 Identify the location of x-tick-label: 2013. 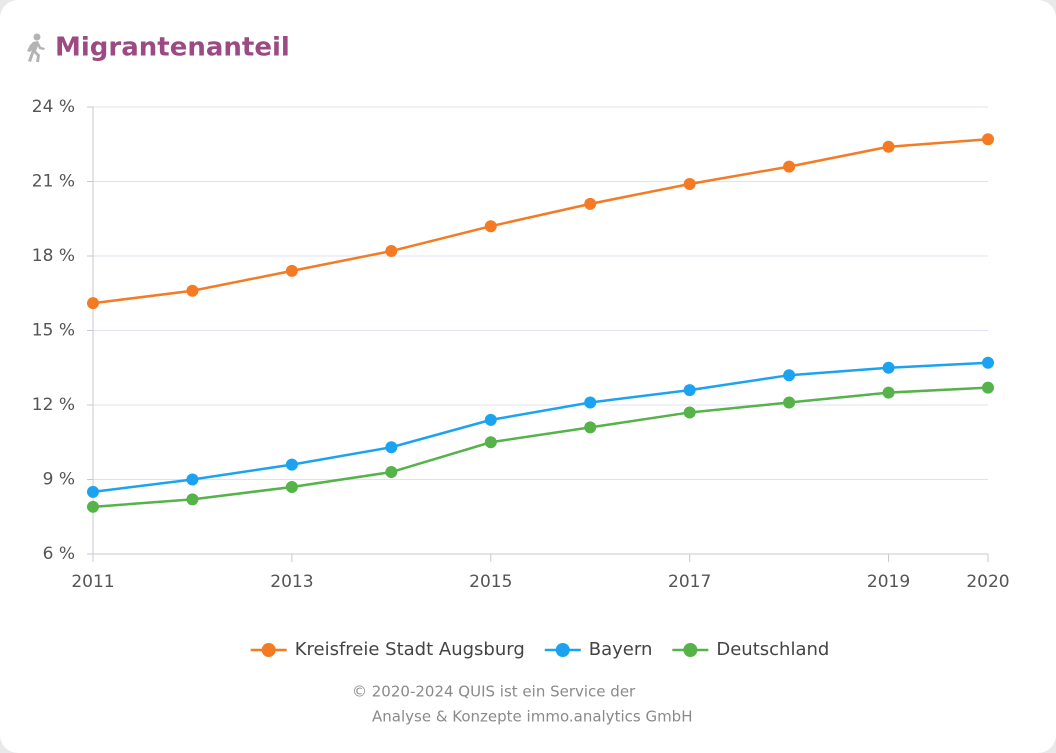
(291, 582).